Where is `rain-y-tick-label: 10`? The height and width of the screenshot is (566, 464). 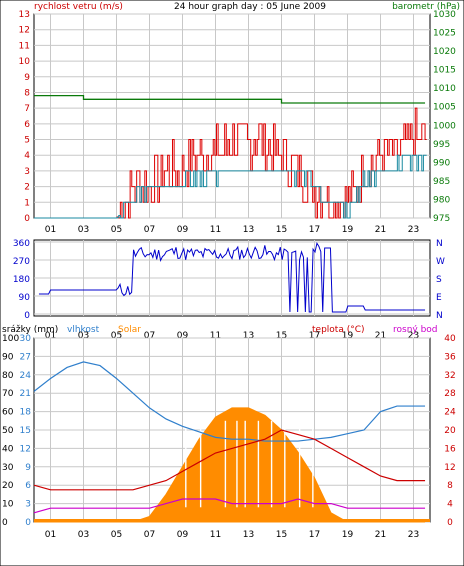
rain-y-tick-label: 10 is located at coordinates (8, 505).